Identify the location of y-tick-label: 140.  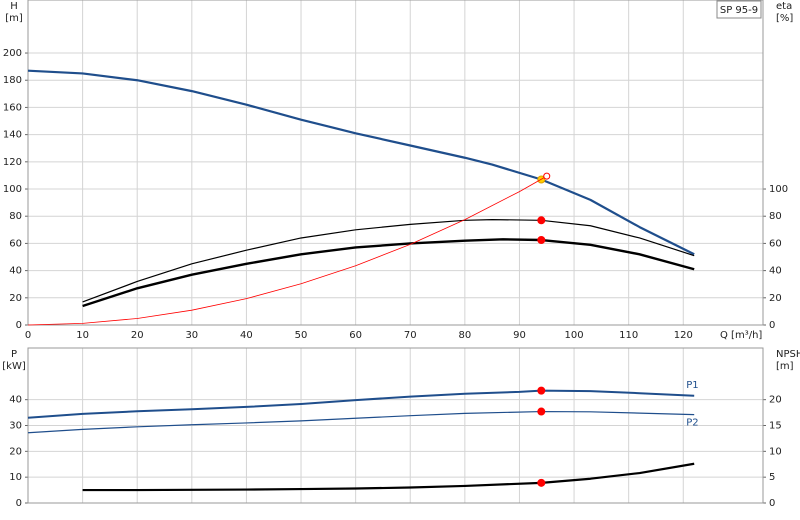
(12, 135).